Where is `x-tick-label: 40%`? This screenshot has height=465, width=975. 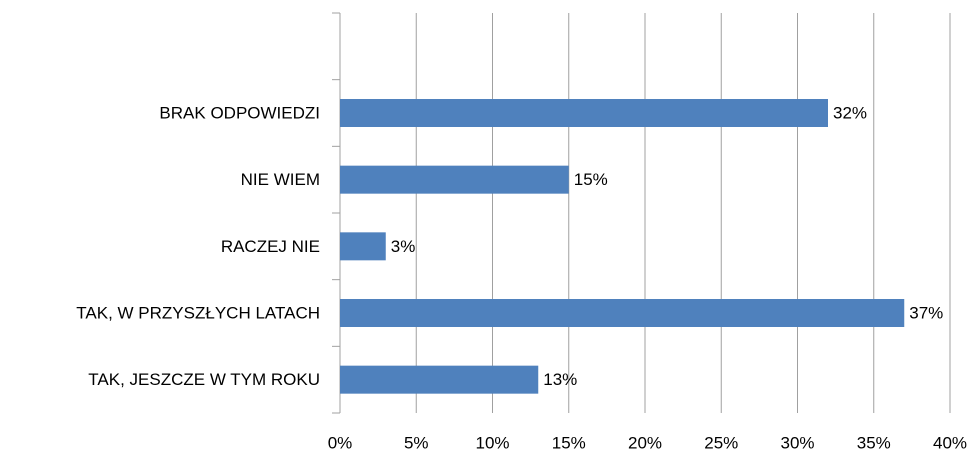
x-tick-label: 40% is located at coordinates (950, 442).